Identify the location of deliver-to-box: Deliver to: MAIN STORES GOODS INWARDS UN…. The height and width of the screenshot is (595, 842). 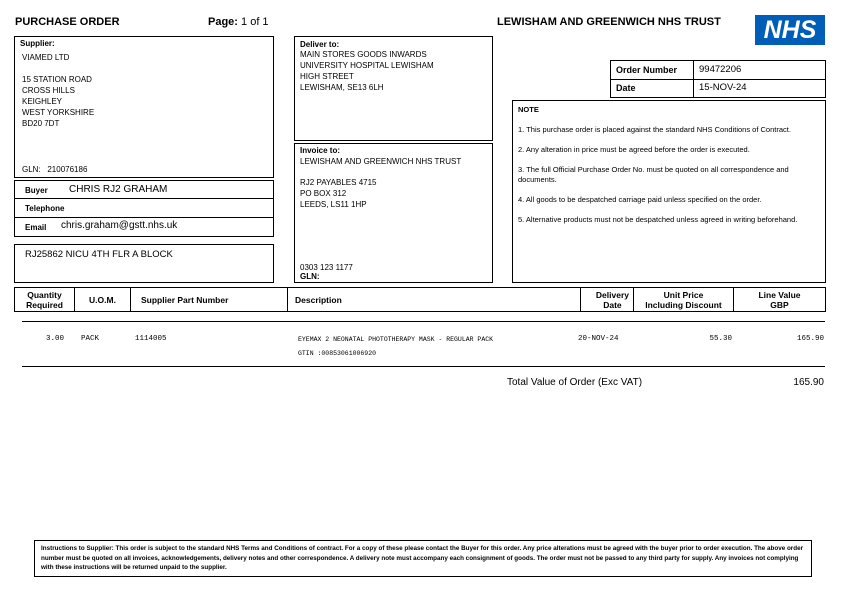
(393, 88).